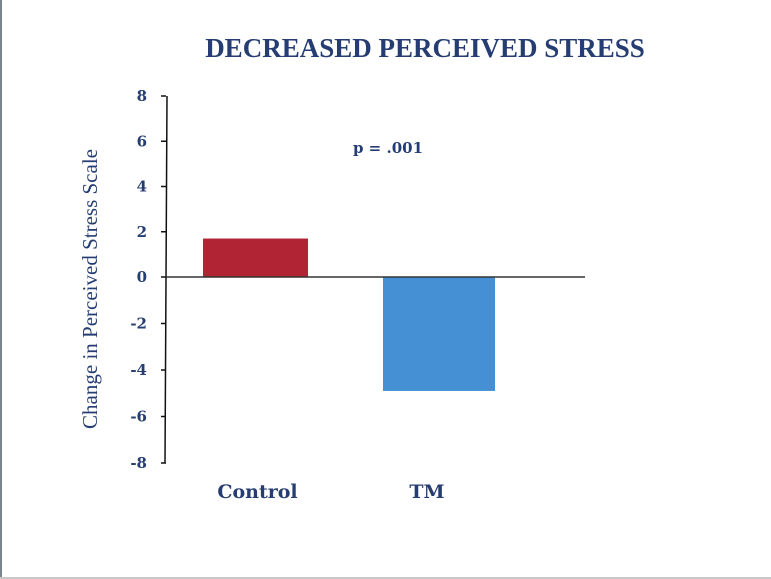 The image size is (771, 579). What do you see at coordinates (426, 492) in the screenshot?
I see `category-label: TM` at bounding box center [426, 492].